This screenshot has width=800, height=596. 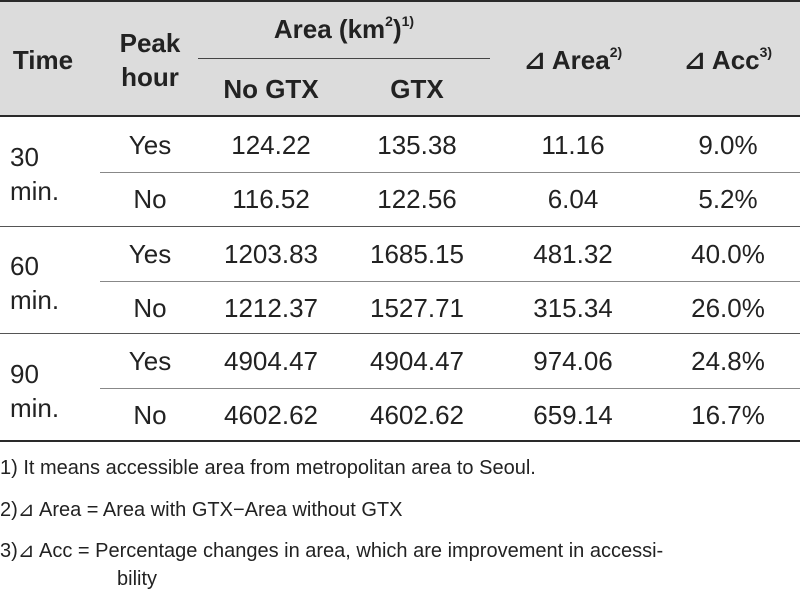 I want to click on header-delta-acc: ⊿ Acc3), so click(x=728, y=60).